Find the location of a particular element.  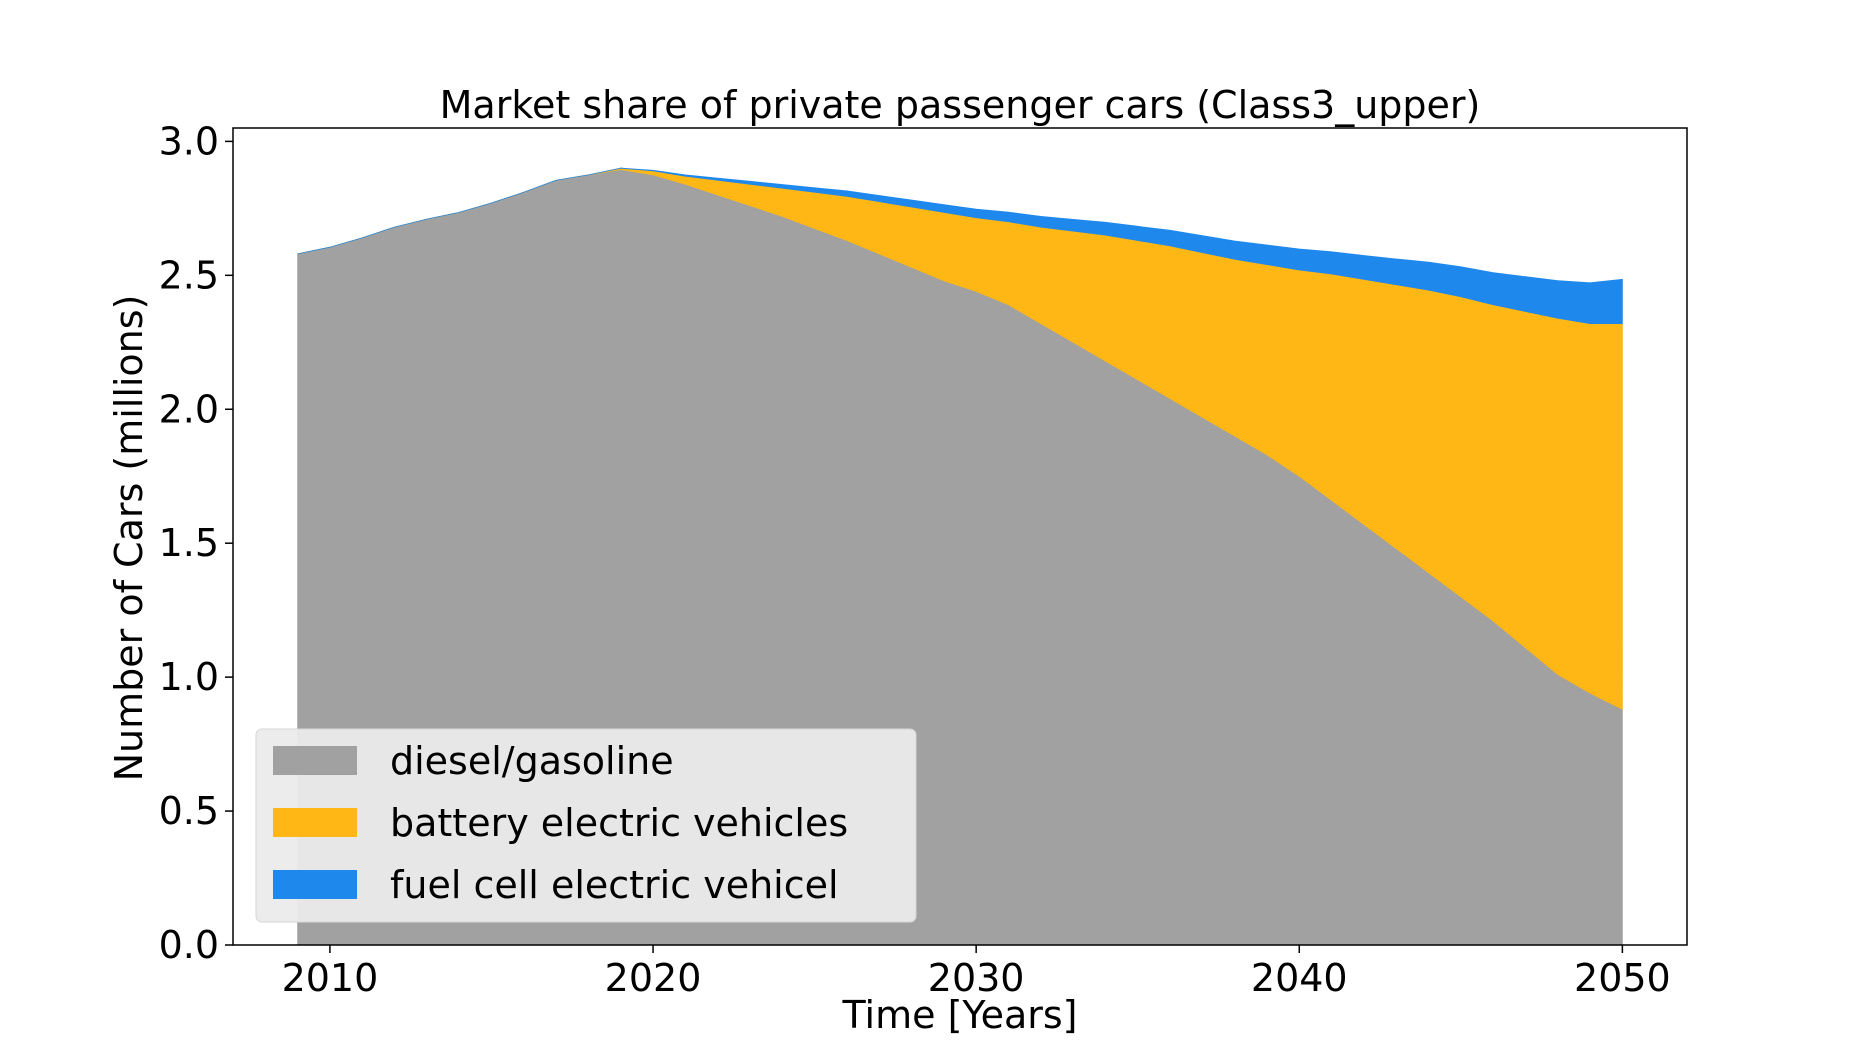

y-axis: 0.0 0.5 1.0 1.5 2.0 2.5 3.0 is located at coordinates (196, 543).